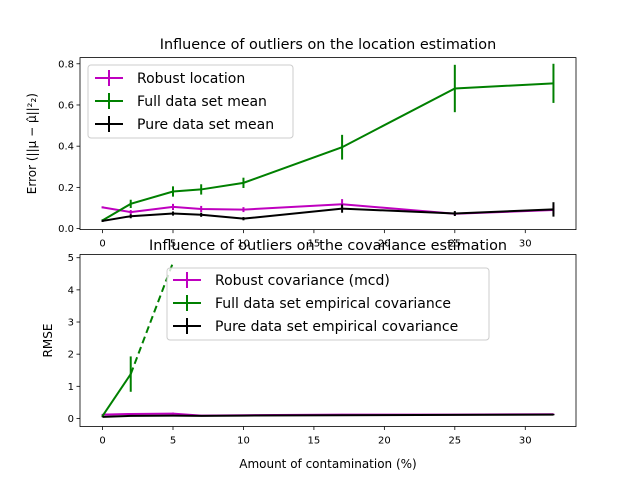 The height and width of the screenshot is (480, 640). Describe the element at coordinates (173, 441) in the screenshot. I see `covariance-x-tick-label: 5` at that location.